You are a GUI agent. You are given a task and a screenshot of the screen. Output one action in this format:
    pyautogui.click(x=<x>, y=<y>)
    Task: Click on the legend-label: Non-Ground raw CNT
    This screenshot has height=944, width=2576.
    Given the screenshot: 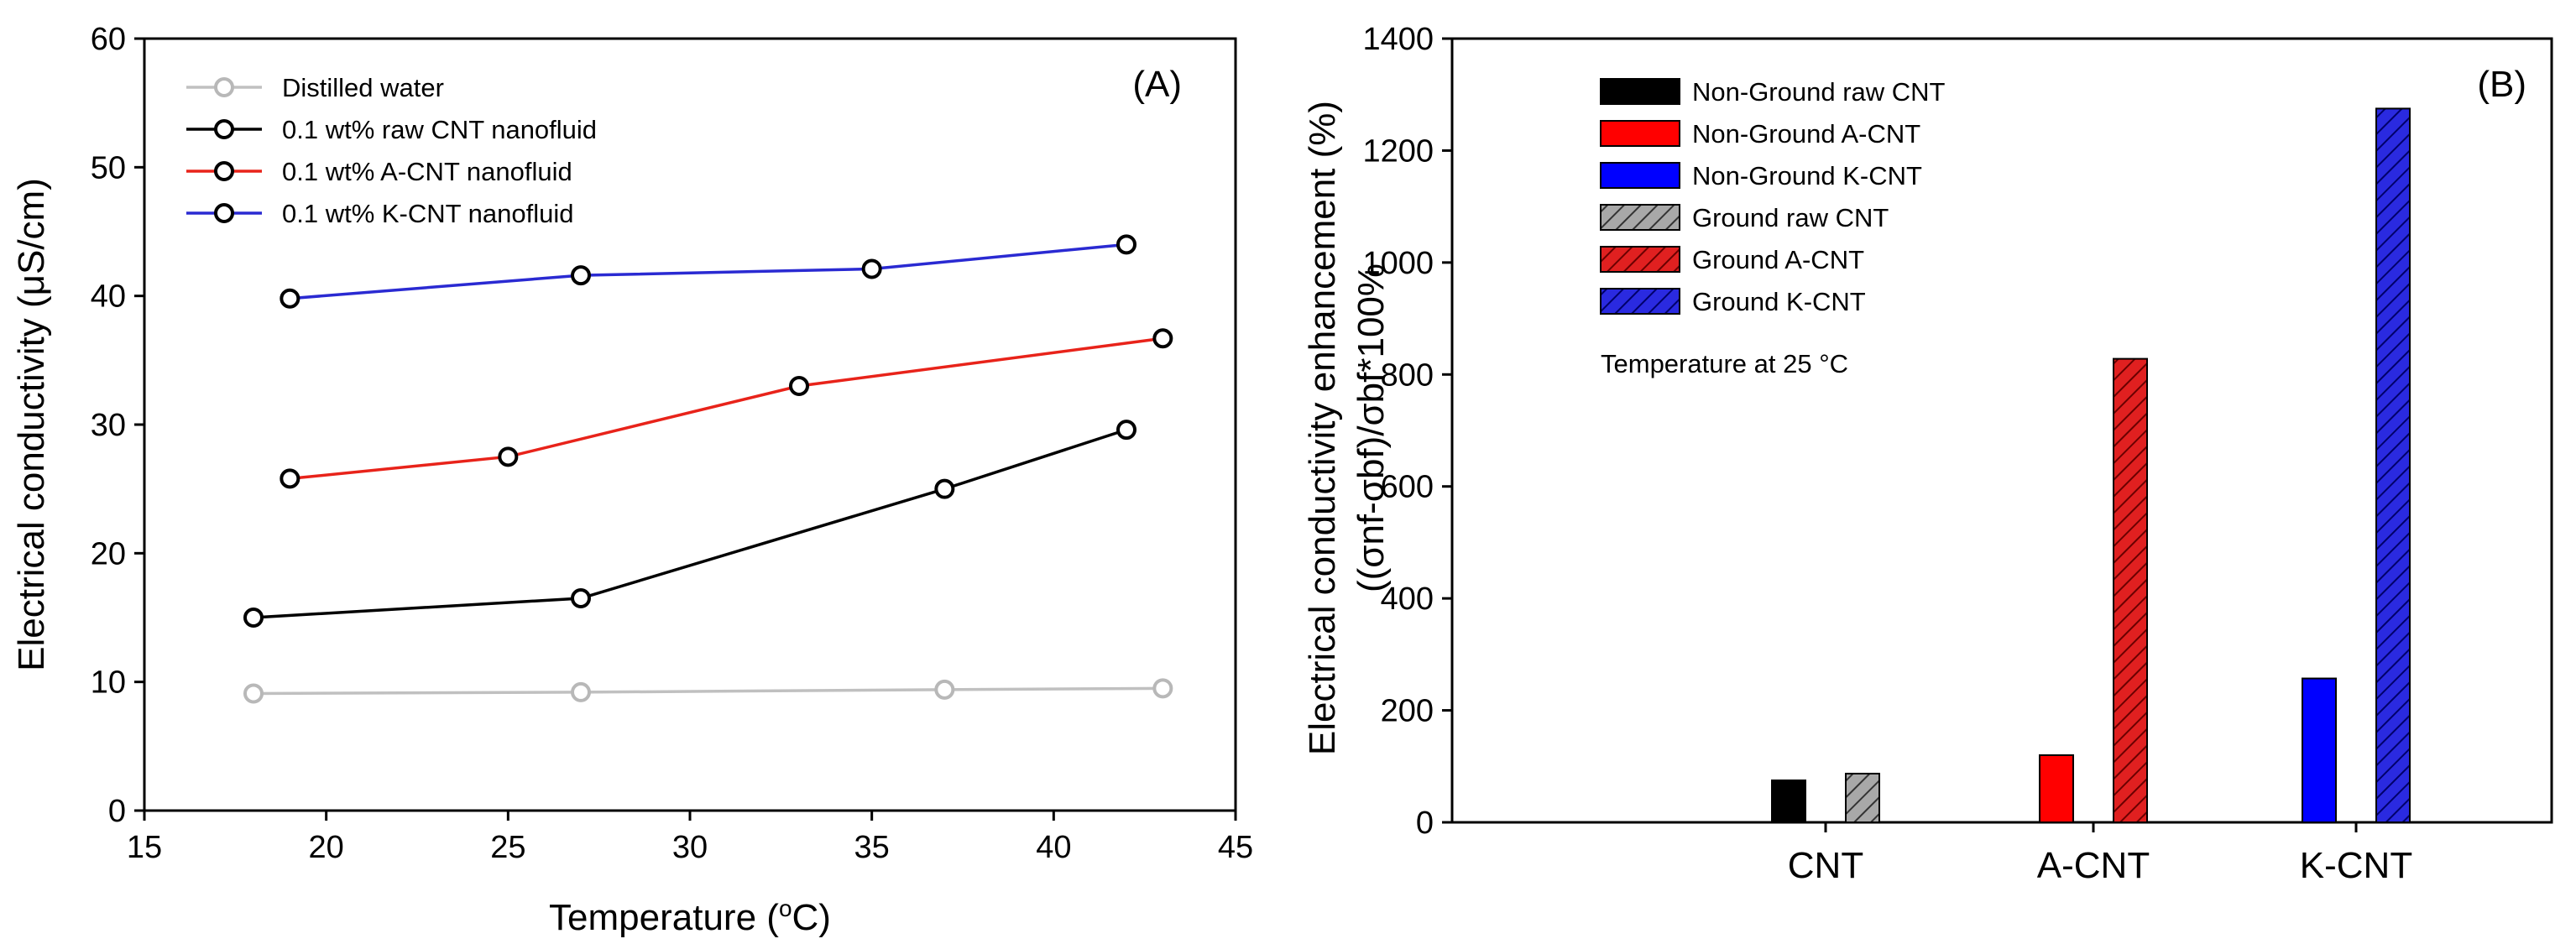 What is the action you would take?
    pyautogui.click(x=1819, y=92)
    